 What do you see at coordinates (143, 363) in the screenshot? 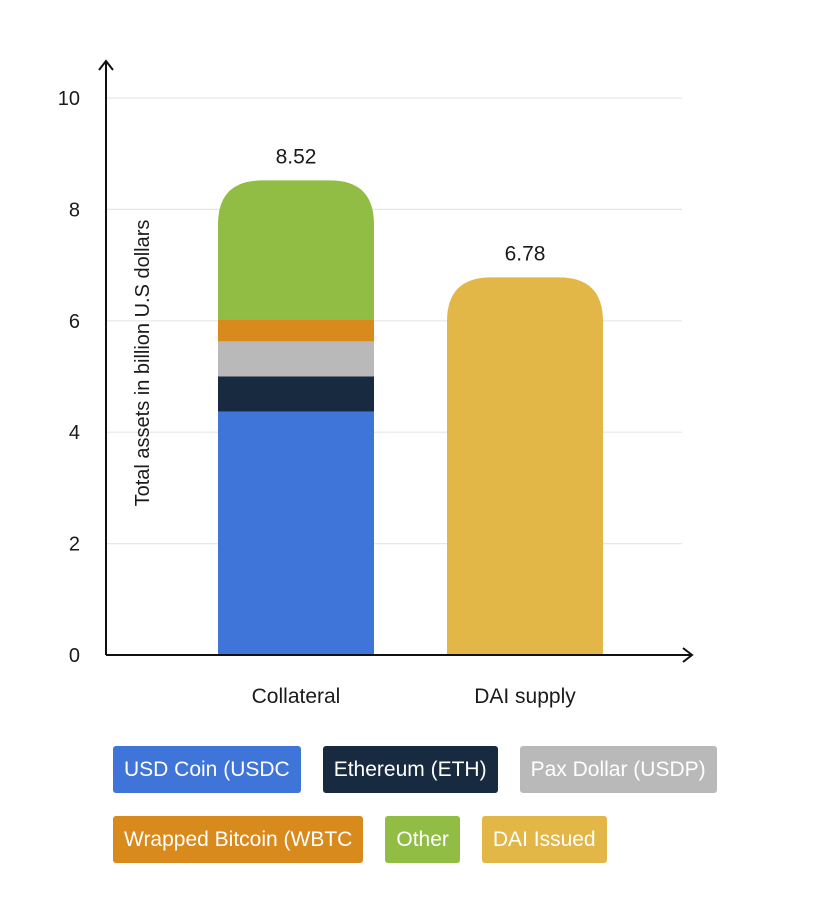
I see `y-axis-label: Total assets in billion U.S dollars` at bounding box center [143, 363].